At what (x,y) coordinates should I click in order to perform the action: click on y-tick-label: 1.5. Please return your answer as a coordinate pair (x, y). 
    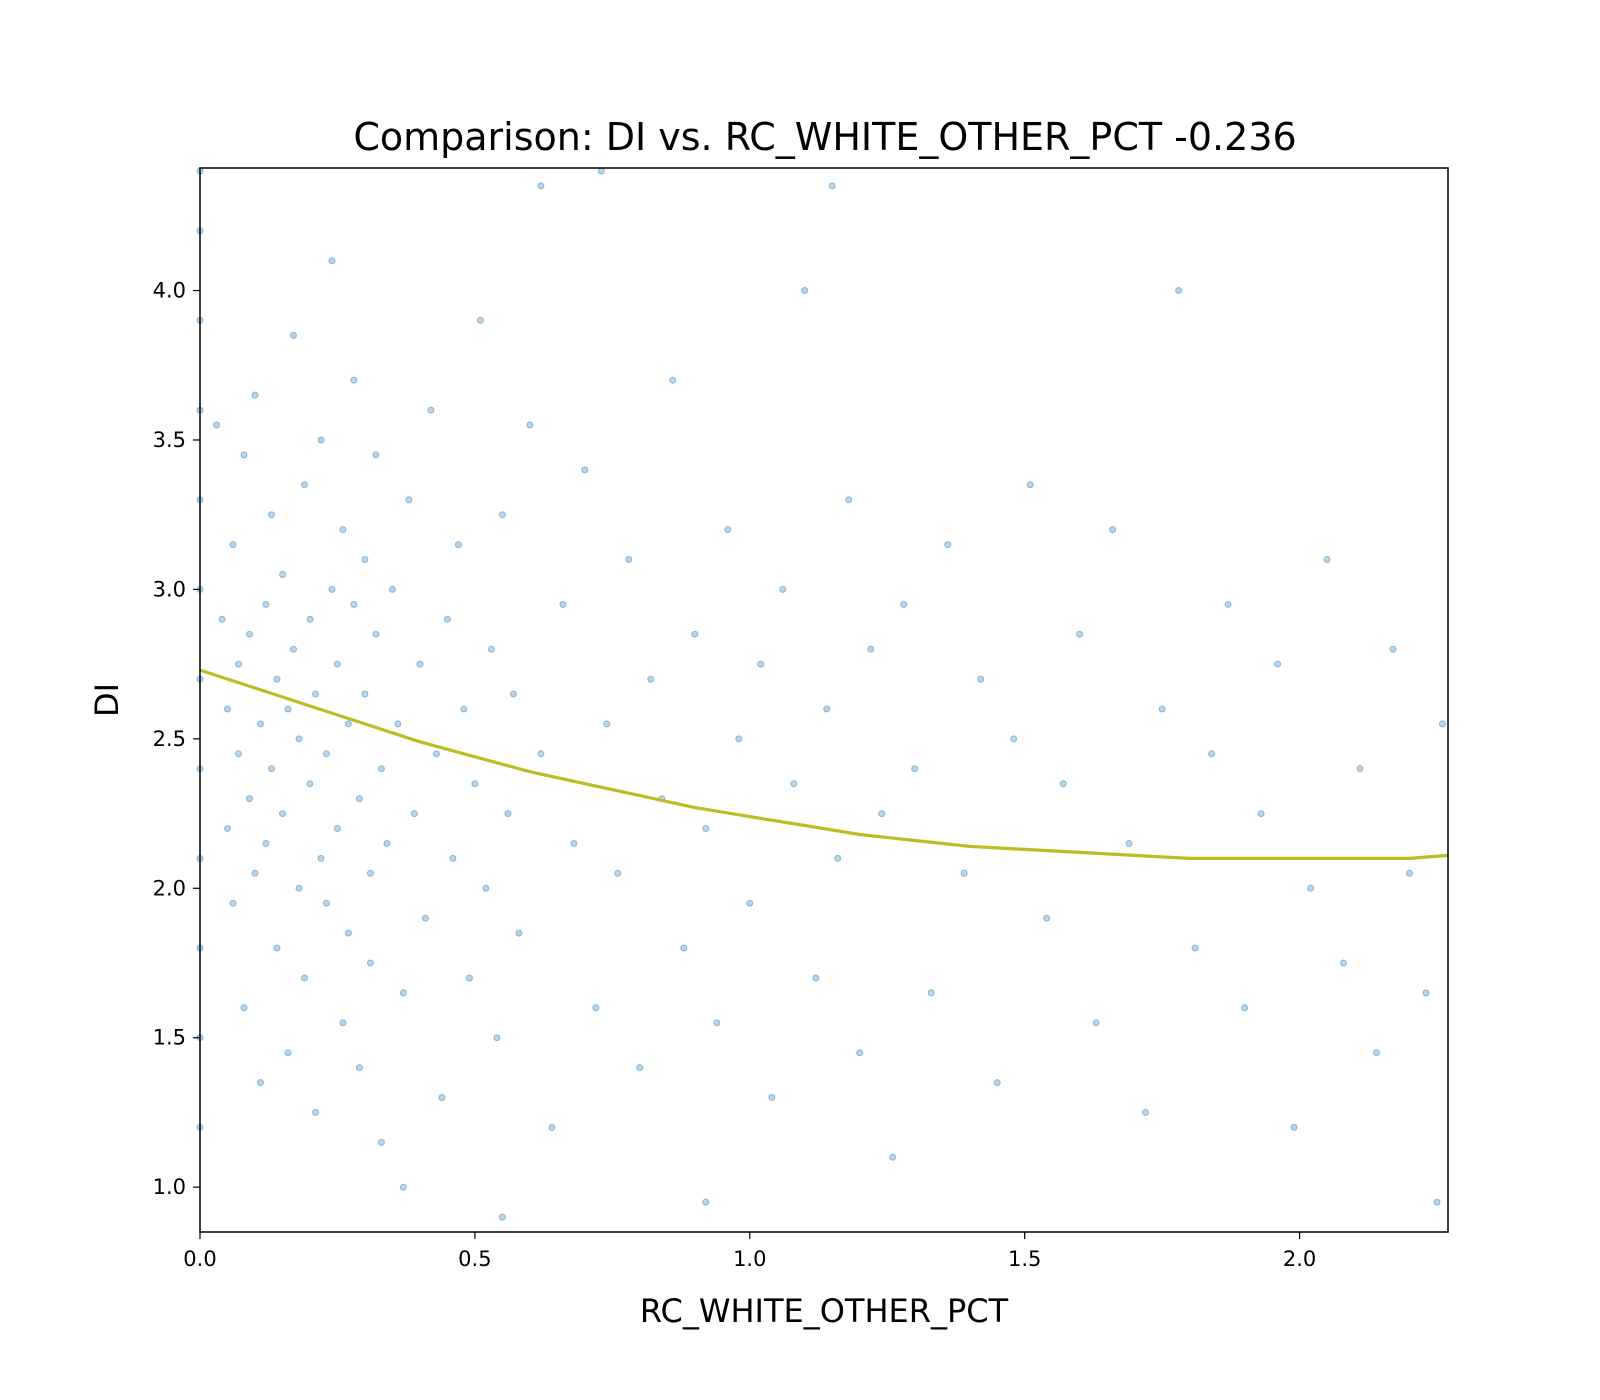
    Looking at the image, I should click on (169, 1038).